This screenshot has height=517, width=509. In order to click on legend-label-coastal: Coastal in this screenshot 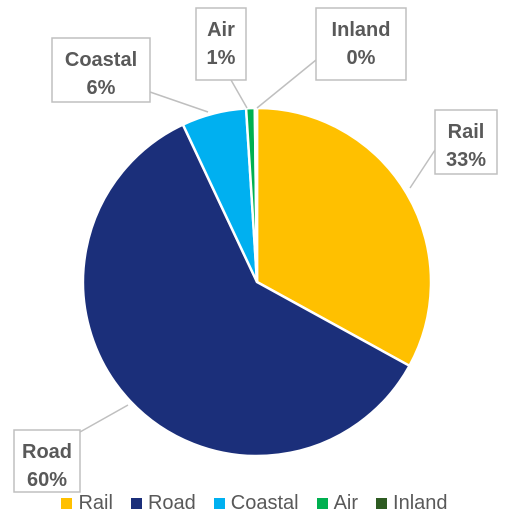, I will do `click(264, 503)`.